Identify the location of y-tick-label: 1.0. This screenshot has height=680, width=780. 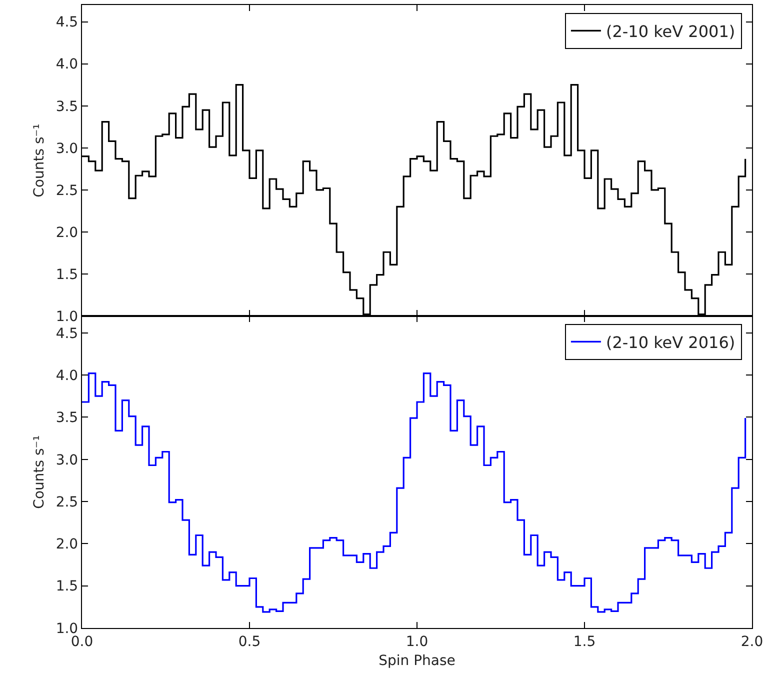
(67, 316).